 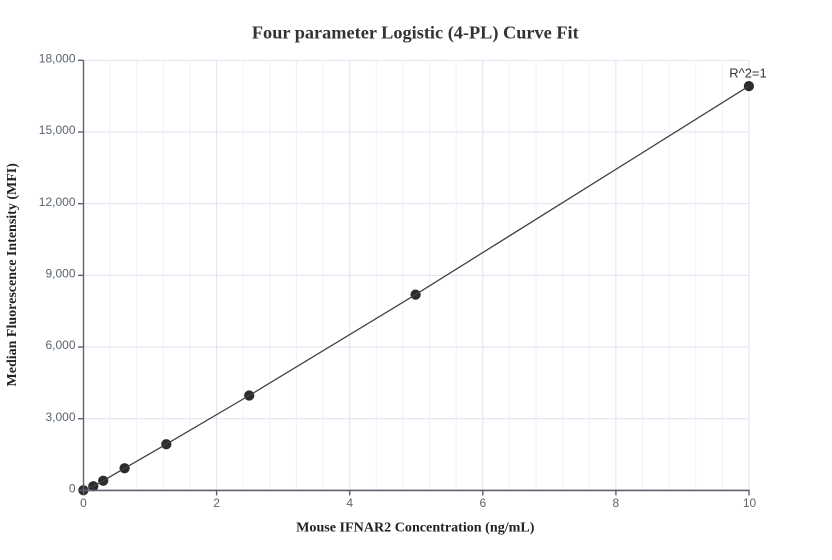 What do you see at coordinates (616, 503) in the screenshot?
I see `svg-text: 8` at bounding box center [616, 503].